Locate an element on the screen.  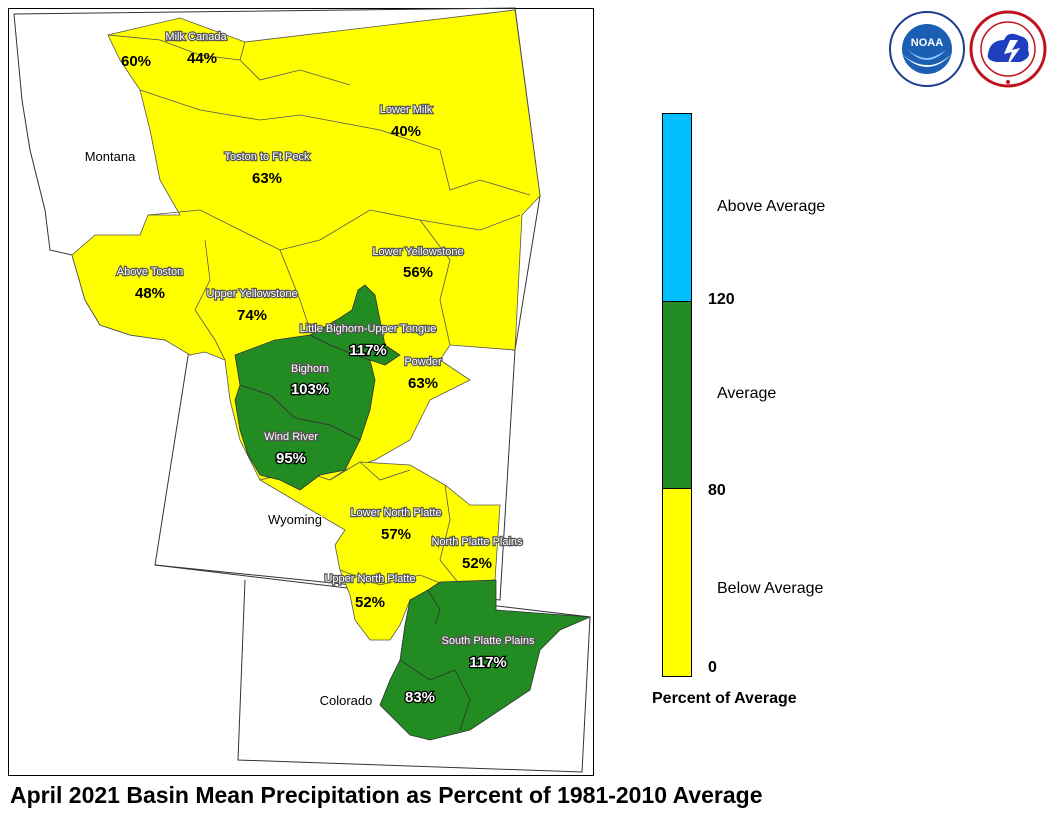
basin-percent-powder: 63% is located at coordinates (423, 383).